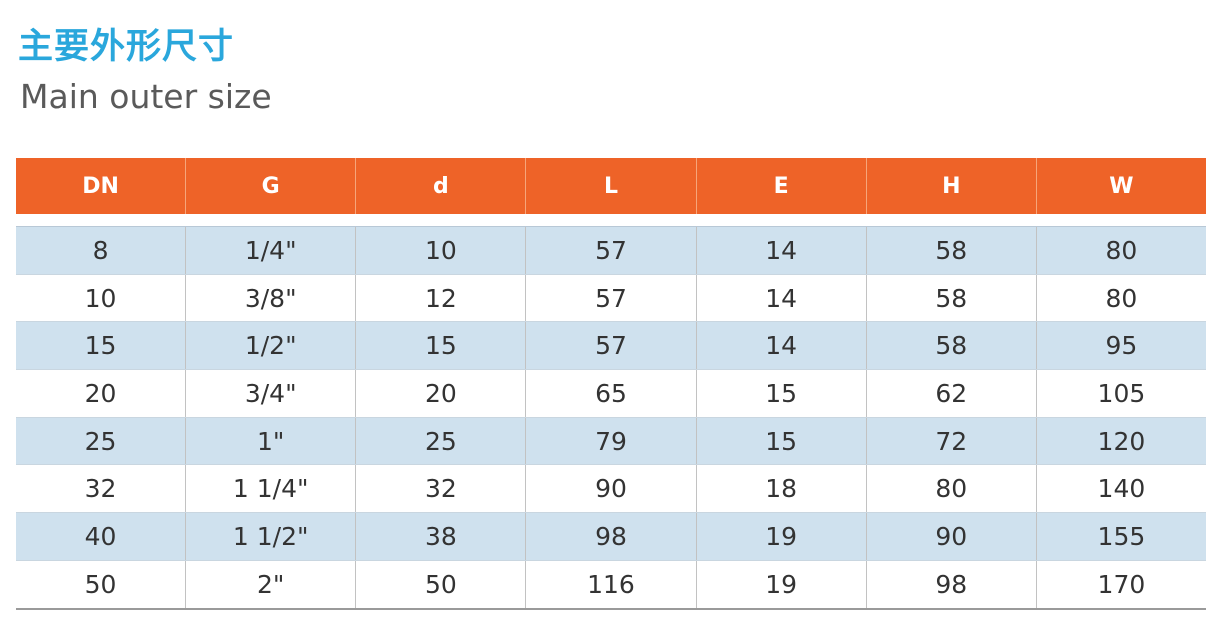 This screenshot has width=1232, height=629. I want to click on table-cell-g: 1 1/2", so click(270, 536).